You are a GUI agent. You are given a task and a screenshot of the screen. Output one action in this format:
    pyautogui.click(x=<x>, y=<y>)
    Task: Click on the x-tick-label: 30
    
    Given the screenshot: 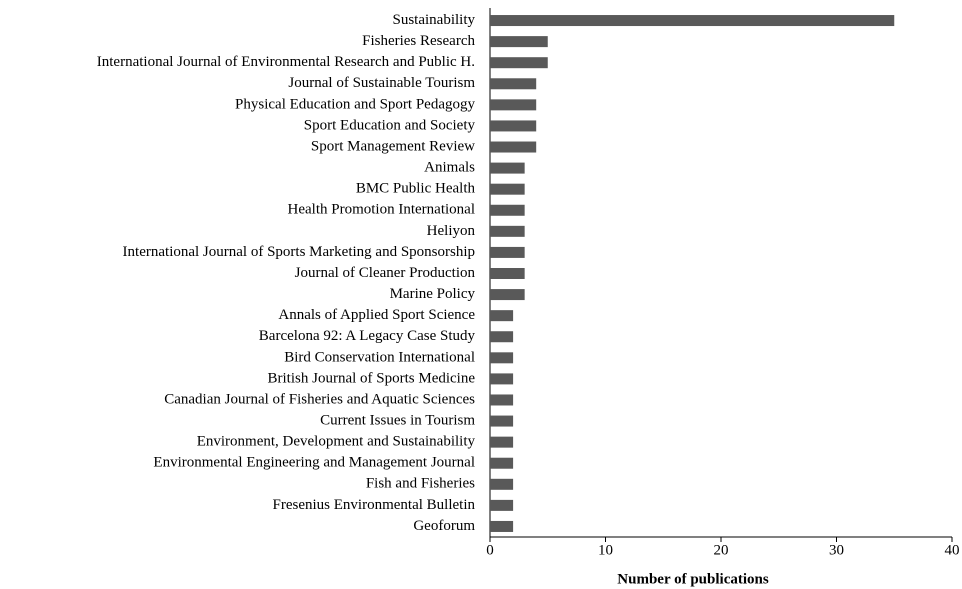 What is the action you would take?
    pyautogui.click(x=836, y=550)
    